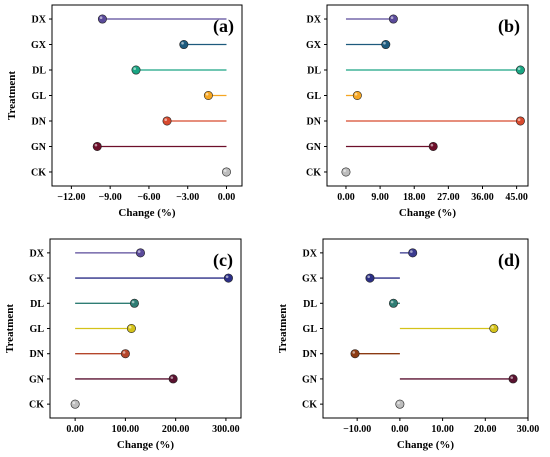 The width and height of the screenshot is (550, 457). What do you see at coordinates (110, 197) in the screenshot?
I see `x-tick-label: −9.00` at bounding box center [110, 197].